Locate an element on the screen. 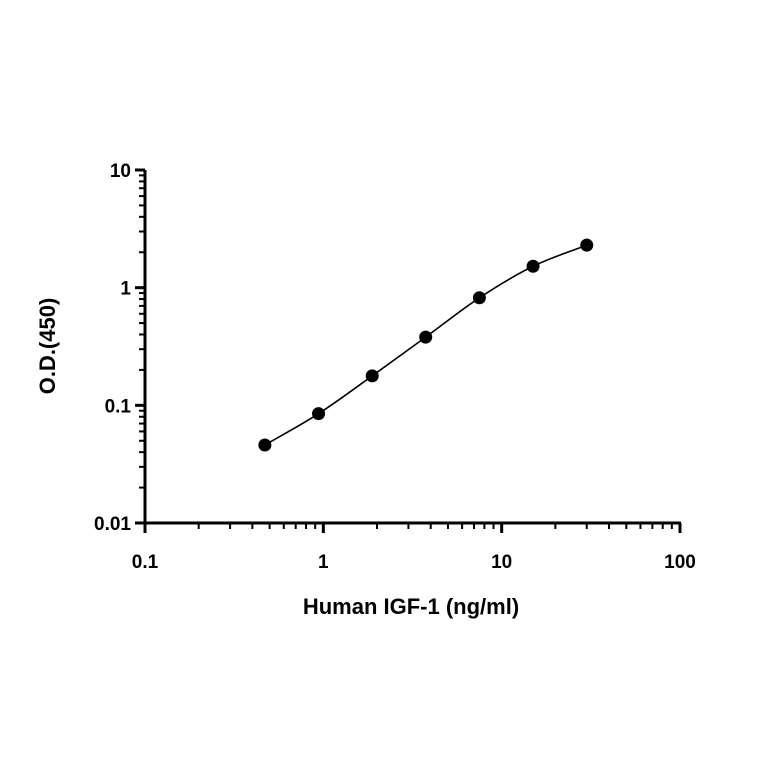  x-axis-title: Human IGF-1 (ng/ml) is located at coordinates (411, 606).